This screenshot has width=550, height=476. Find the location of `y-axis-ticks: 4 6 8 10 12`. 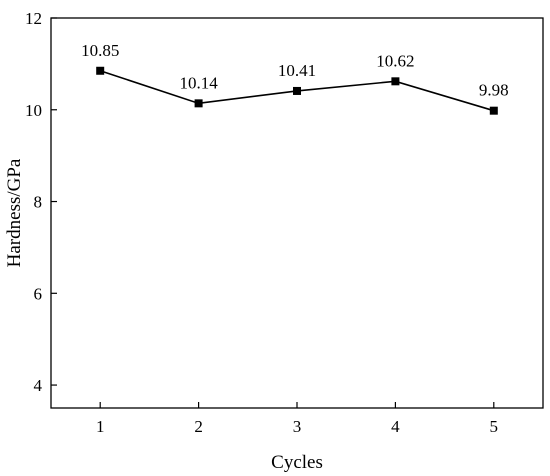

y-axis-ticks: 4 6 8 10 12 is located at coordinates (41, 202).